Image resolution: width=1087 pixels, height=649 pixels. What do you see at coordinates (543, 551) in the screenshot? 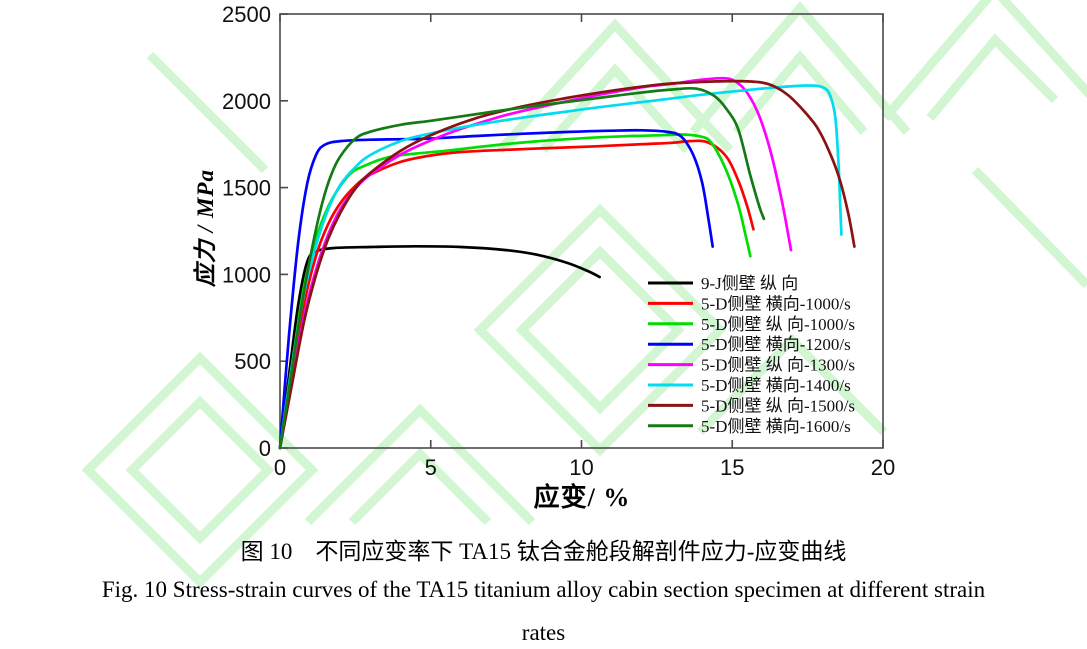
I see `caption-chinese: 图 10 不同应变率下 TA15 钛合金舱段解剖件应力-应变曲线` at bounding box center [543, 551].